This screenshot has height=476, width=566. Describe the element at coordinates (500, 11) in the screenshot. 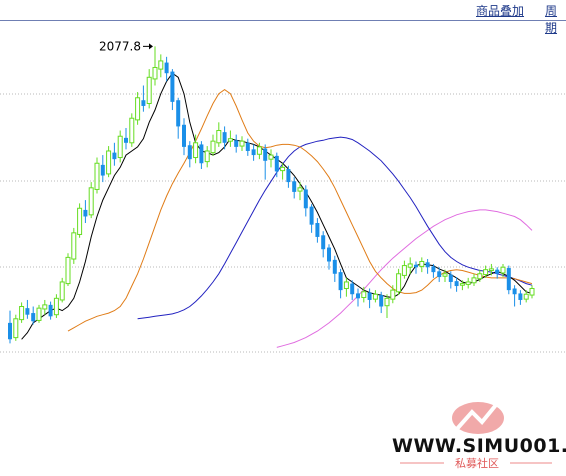

I see `overlay-commodity-link: 商品叠加` at that location.